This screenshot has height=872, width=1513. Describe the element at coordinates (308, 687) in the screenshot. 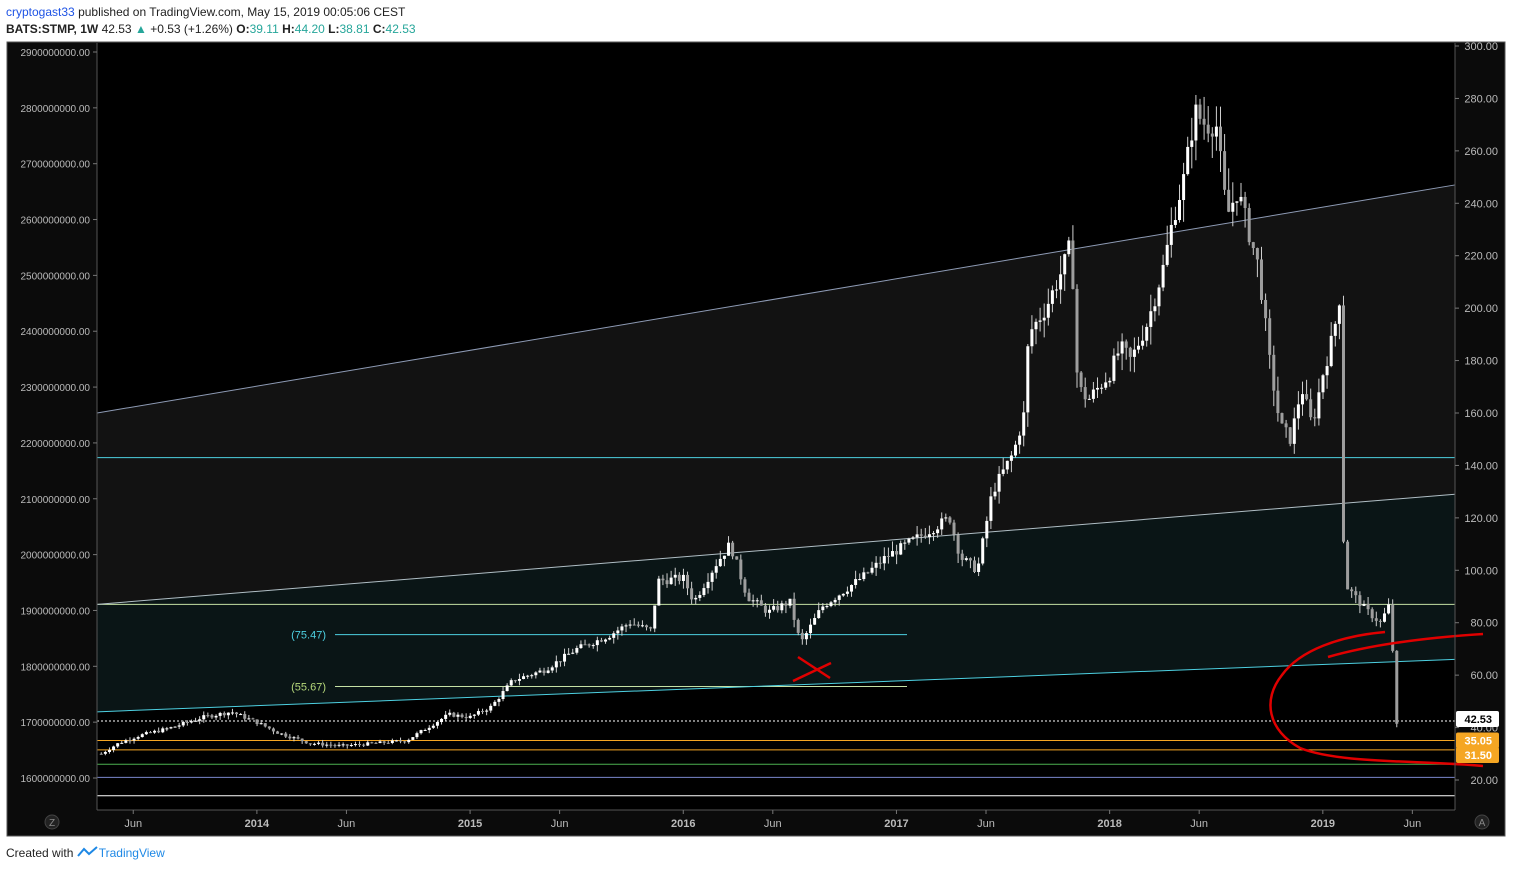

I see `fib-level-label: (55.67)` at that location.